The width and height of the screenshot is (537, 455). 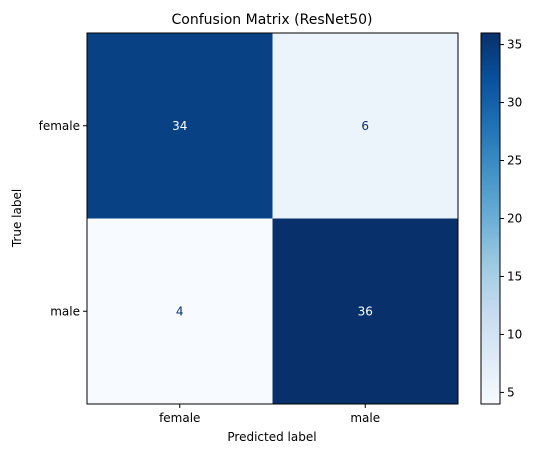 I want to click on y-axis-label: True label, so click(x=17, y=218).